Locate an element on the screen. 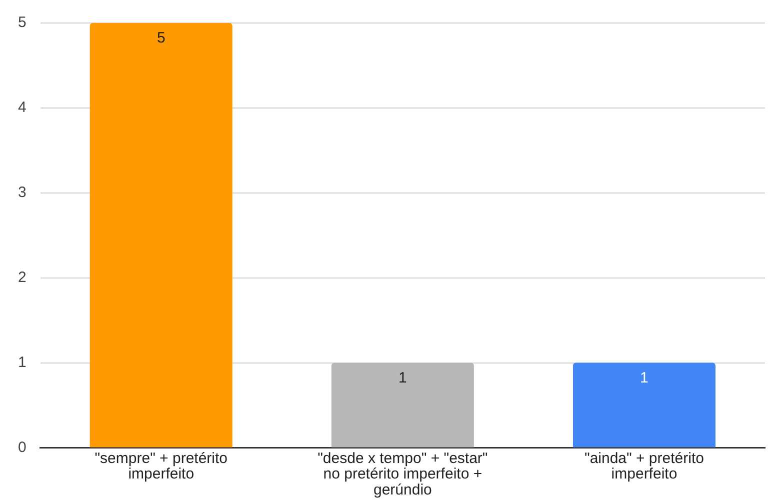 Image resolution: width=769 pixels, height=501 pixels. x-tick-label: "ainda" + pretérito imperfeito is located at coordinates (644, 466).